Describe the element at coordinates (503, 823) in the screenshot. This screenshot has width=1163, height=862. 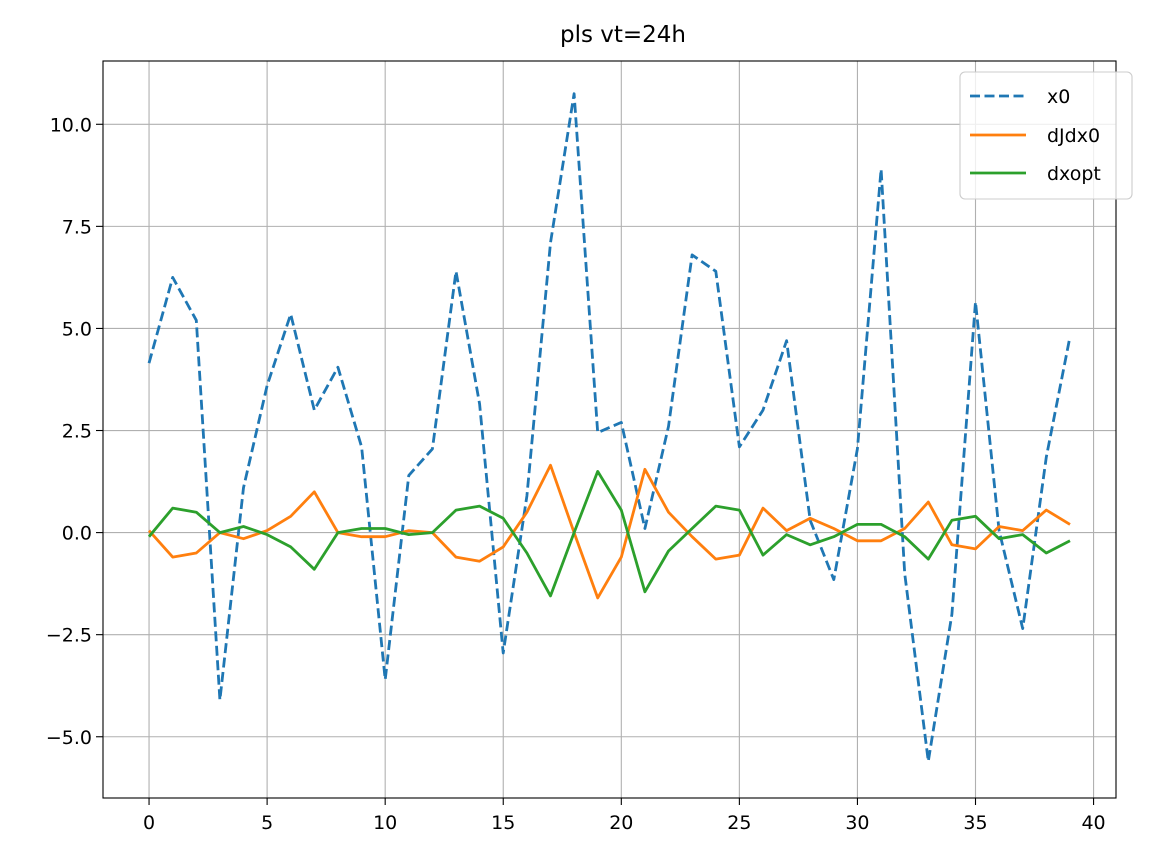
I see `x-tick-label: 15` at that location.